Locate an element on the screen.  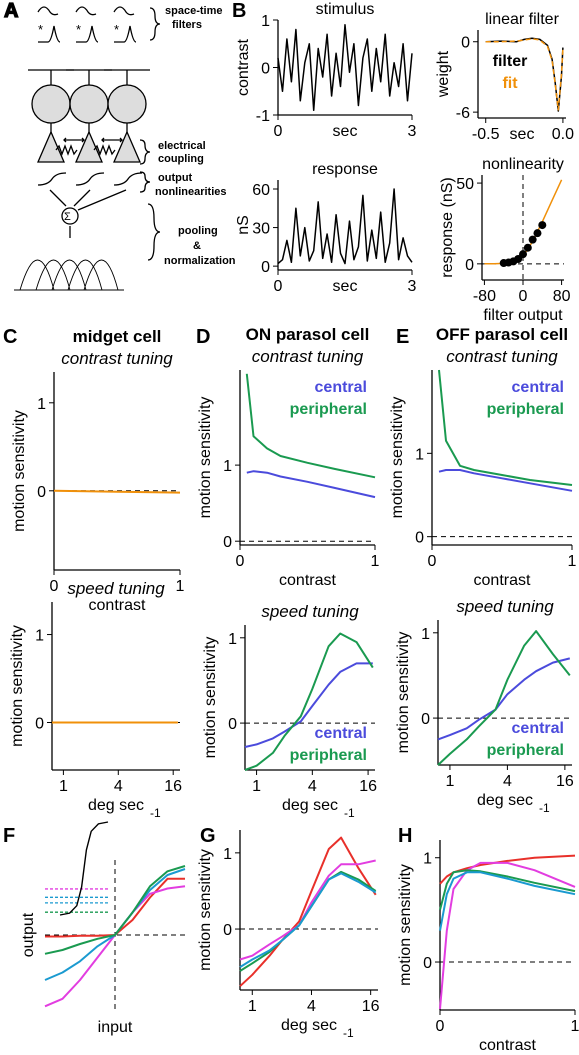
diagram-label: output is located at coordinates (175, 178).